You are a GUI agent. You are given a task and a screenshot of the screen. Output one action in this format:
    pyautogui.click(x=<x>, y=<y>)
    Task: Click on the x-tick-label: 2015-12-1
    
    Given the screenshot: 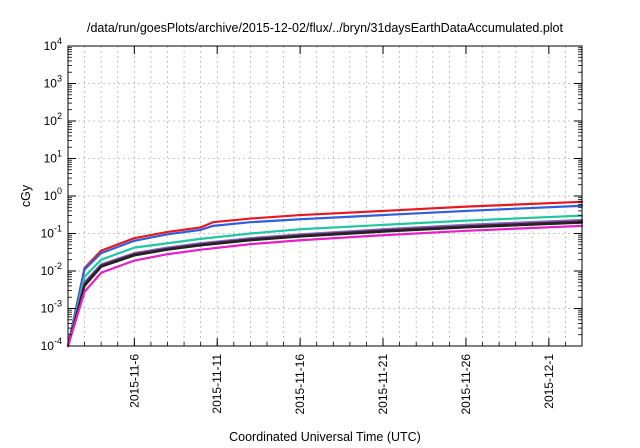 What is the action you would take?
    pyautogui.click(x=549, y=381)
    